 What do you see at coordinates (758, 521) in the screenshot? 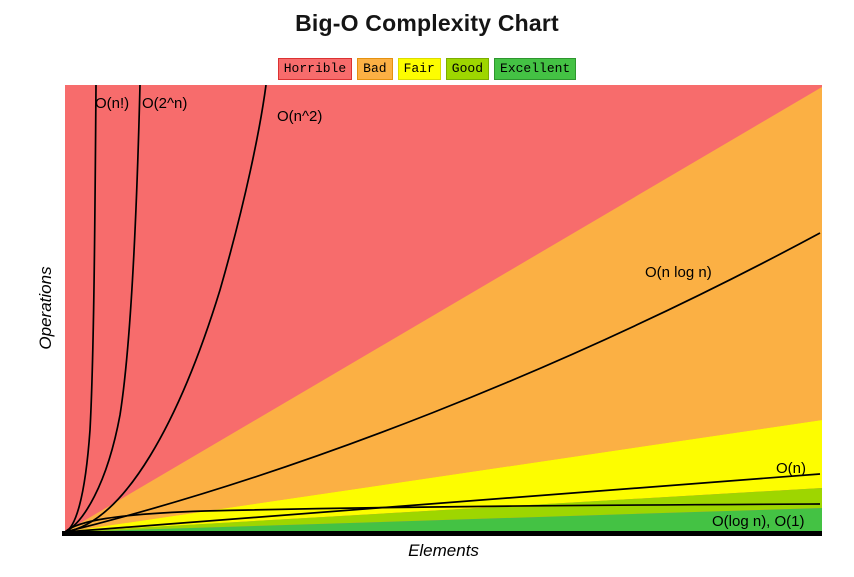
I see `curve-label-o-log-n-o-1: O(log n), O(1)` at bounding box center [758, 521].